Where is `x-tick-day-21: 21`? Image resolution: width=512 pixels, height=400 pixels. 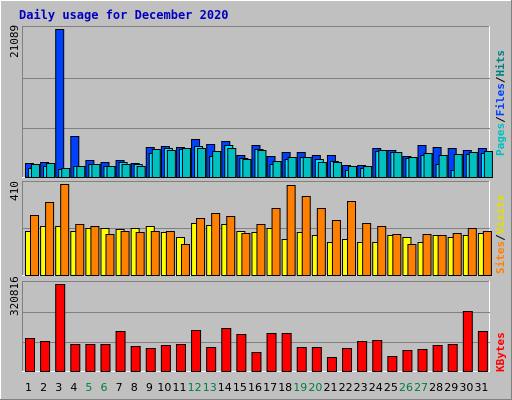 x-tick-day-21: 21 is located at coordinates (330, 387).